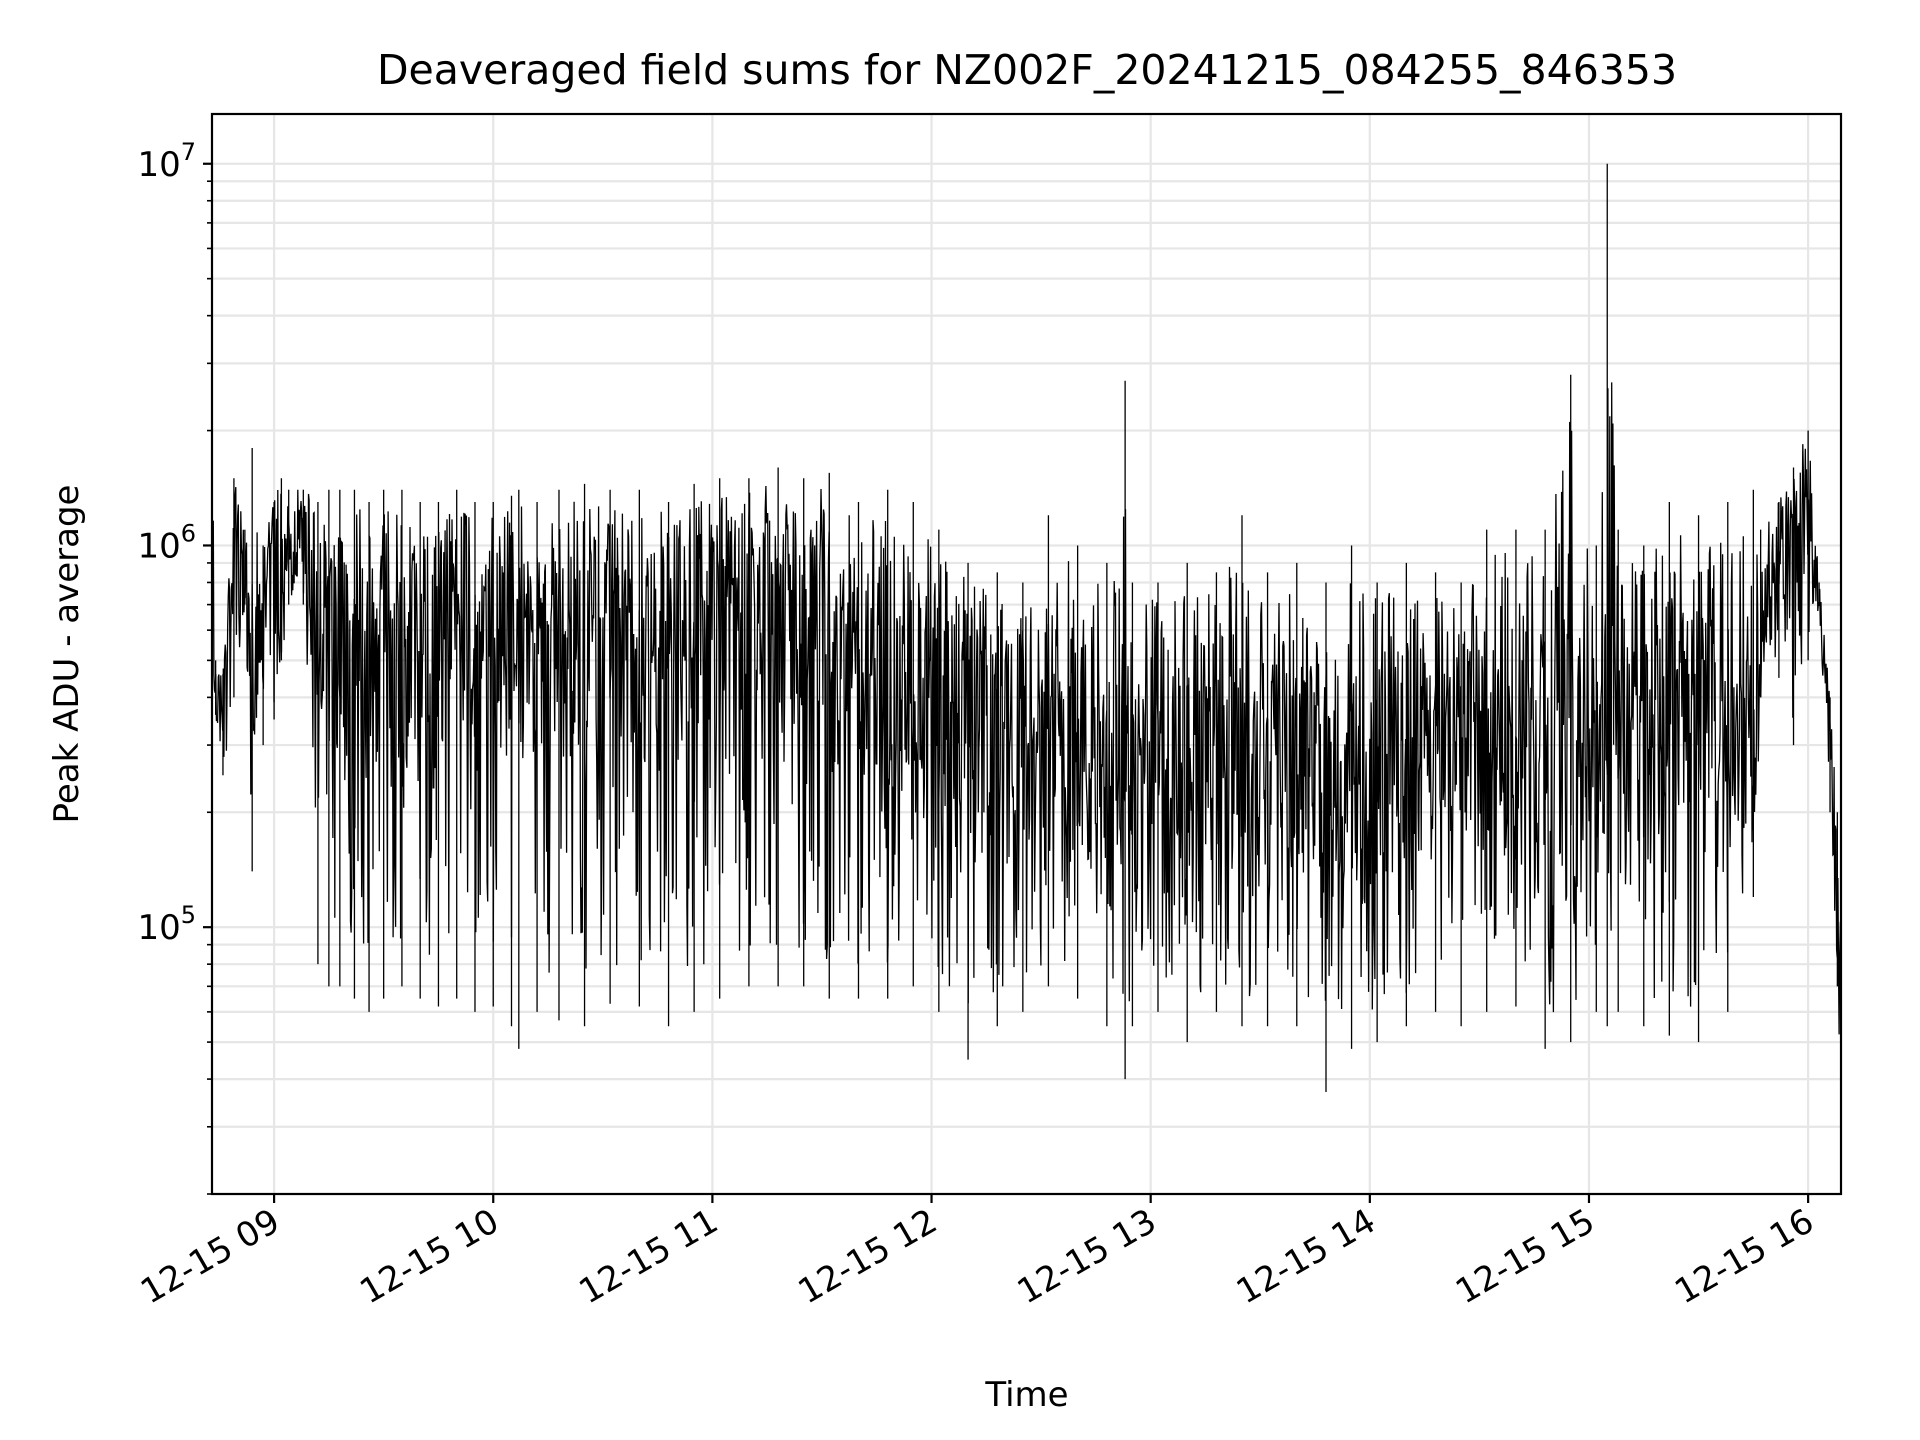  What do you see at coordinates (648, 1256) in the screenshot?
I see `x-tick-label: 12-15 11` at bounding box center [648, 1256].